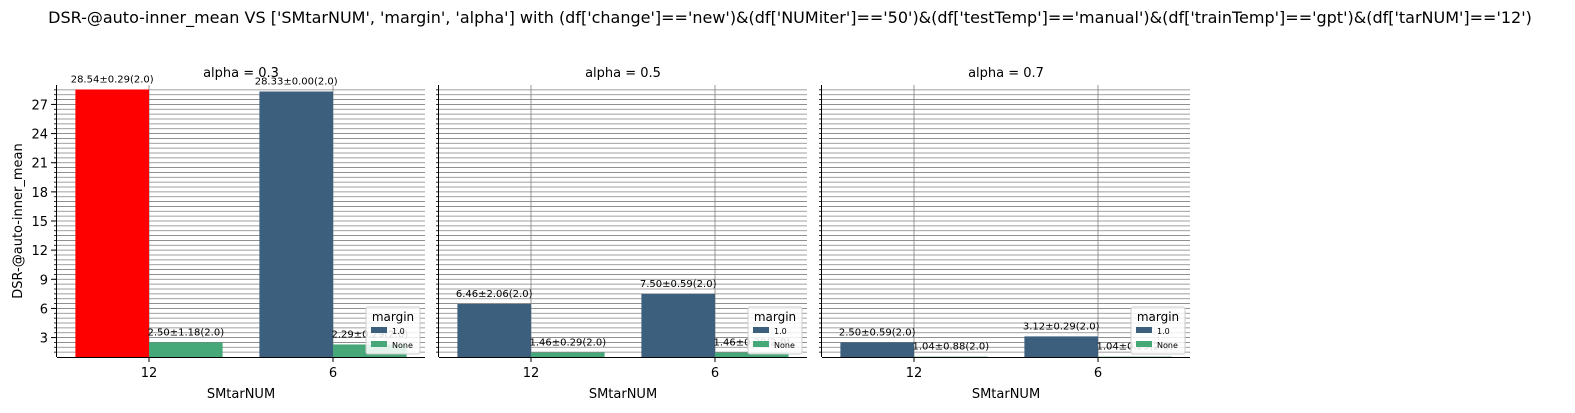 The image size is (1575, 413). Describe the element at coordinates (623, 73) in the screenshot. I see `panel-title: alpha = 0.5` at that location.